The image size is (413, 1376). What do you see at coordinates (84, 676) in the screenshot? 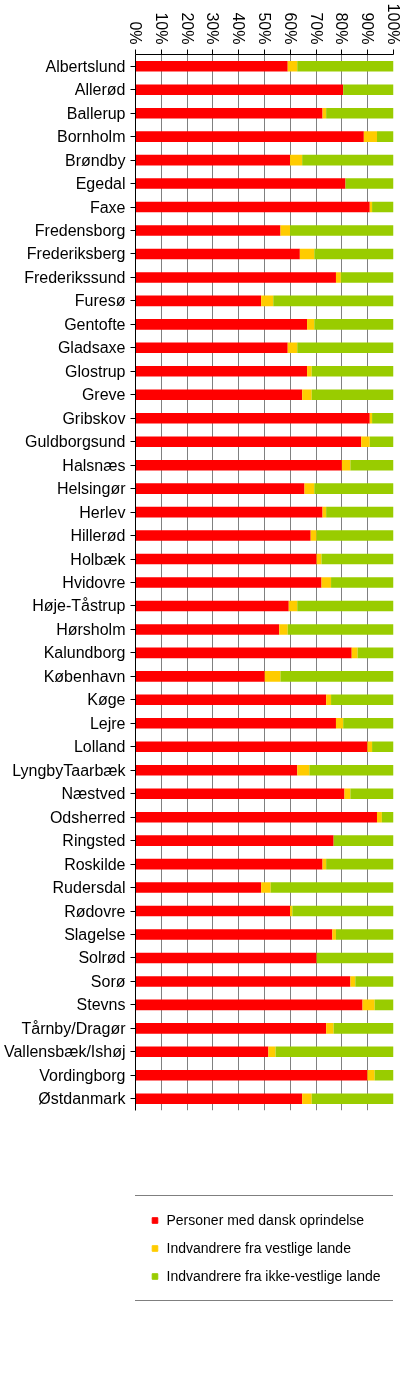
I see `y-tick-label: København` at bounding box center [84, 676].